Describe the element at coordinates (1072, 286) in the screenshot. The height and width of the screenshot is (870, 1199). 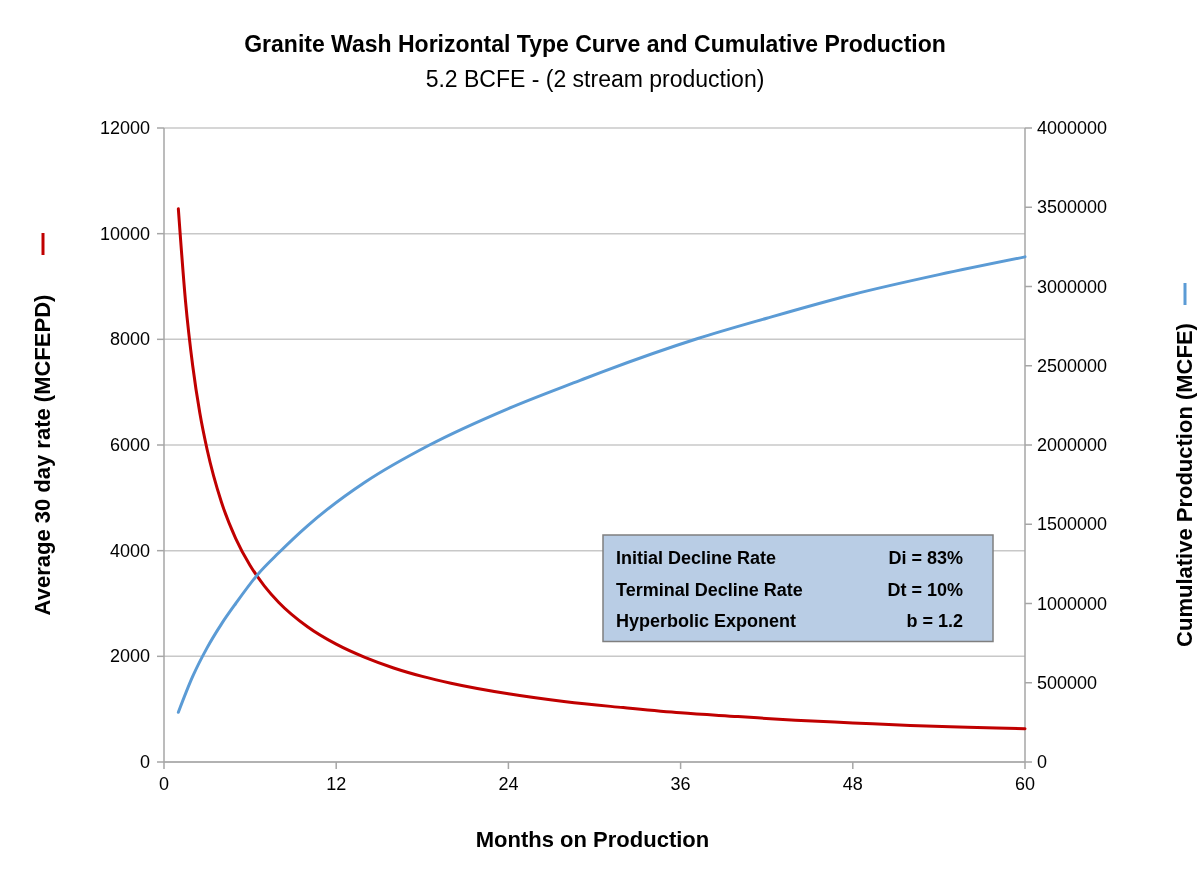
I see `y2-tick-label: 3000000` at that location.